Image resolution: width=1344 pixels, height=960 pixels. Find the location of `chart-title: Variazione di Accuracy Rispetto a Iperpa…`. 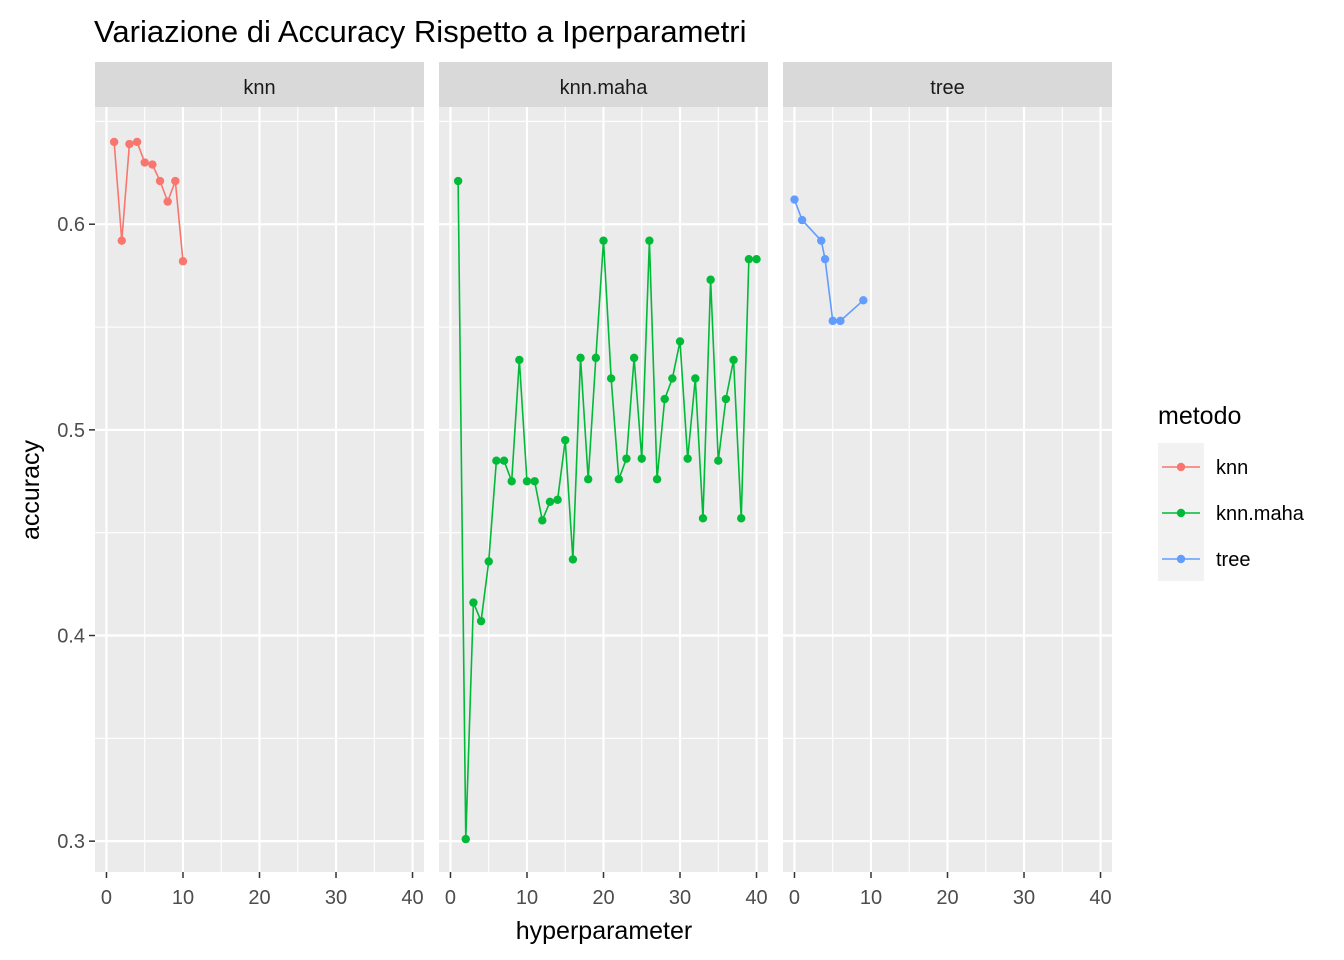

chart-title: Variazione di Accuracy Rispetto a Iperpa… is located at coordinates (420, 31).